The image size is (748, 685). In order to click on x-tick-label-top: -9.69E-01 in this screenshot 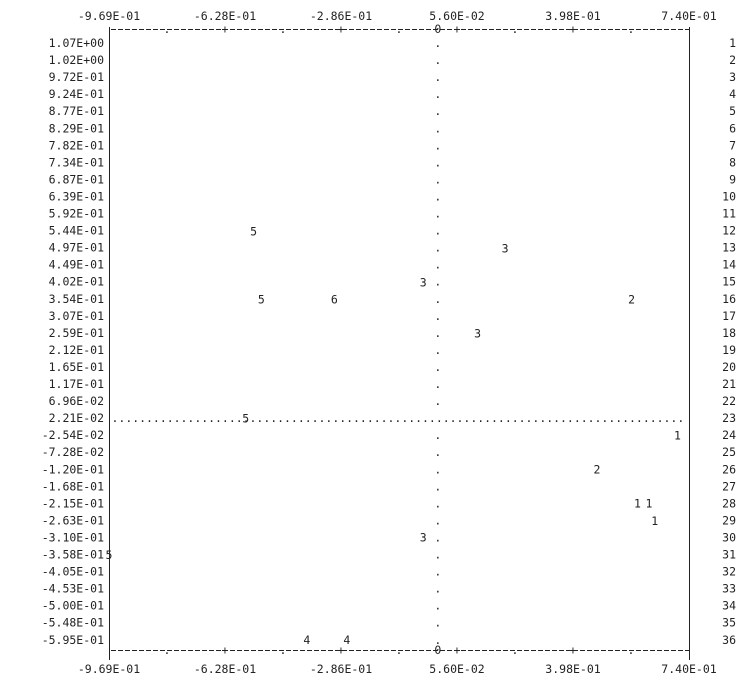, I will do `click(109, 16)`.